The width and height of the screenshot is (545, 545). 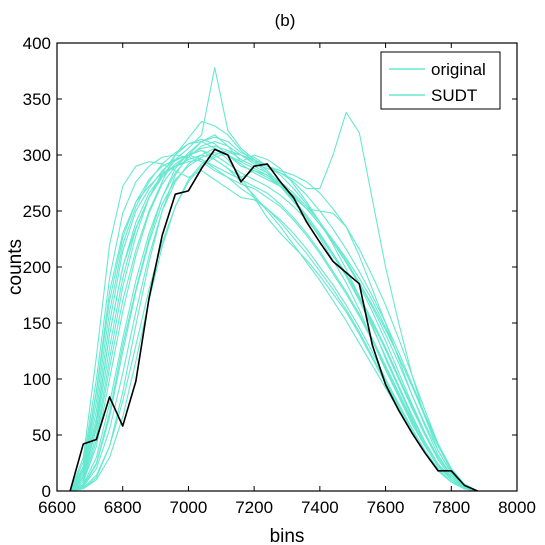 I want to click on y-axis-label: counts, so click(x=15, y=267).